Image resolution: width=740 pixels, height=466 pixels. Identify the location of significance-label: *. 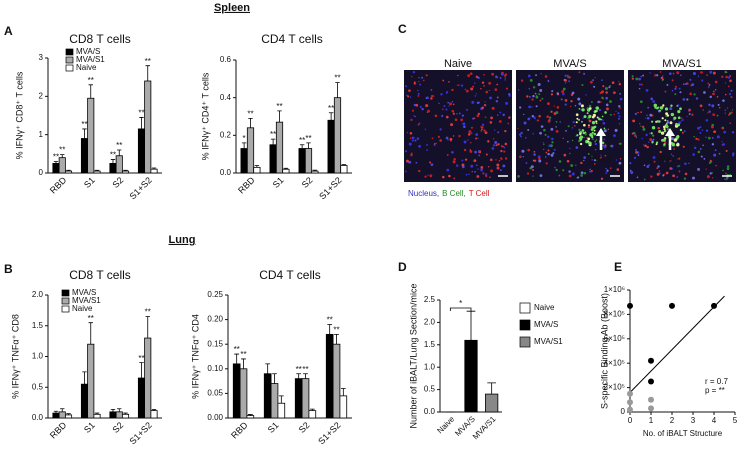
(244, 138).